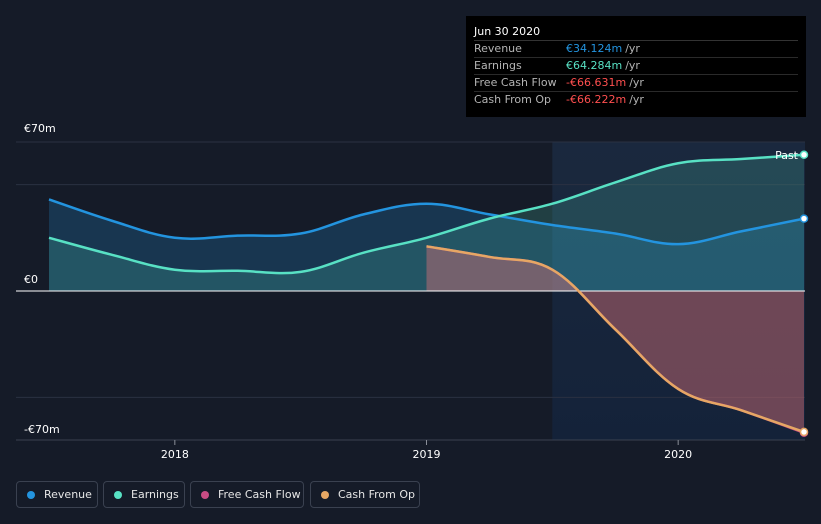  Describe the element at coordinates (804, 294) in the screenshot. I see `series-endpoints` at that location.